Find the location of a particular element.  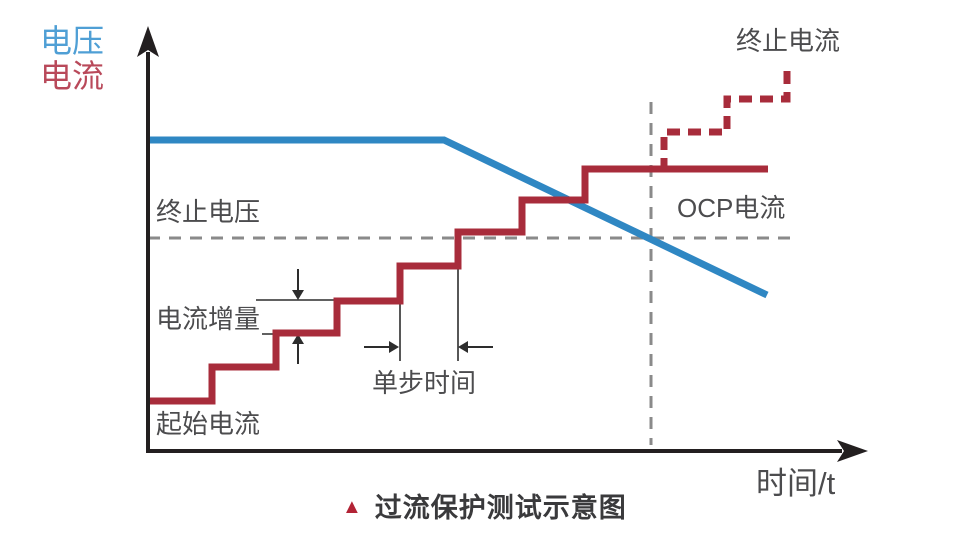

y-axis-label-voltage: 电压 is located at coordinates (72, 41).